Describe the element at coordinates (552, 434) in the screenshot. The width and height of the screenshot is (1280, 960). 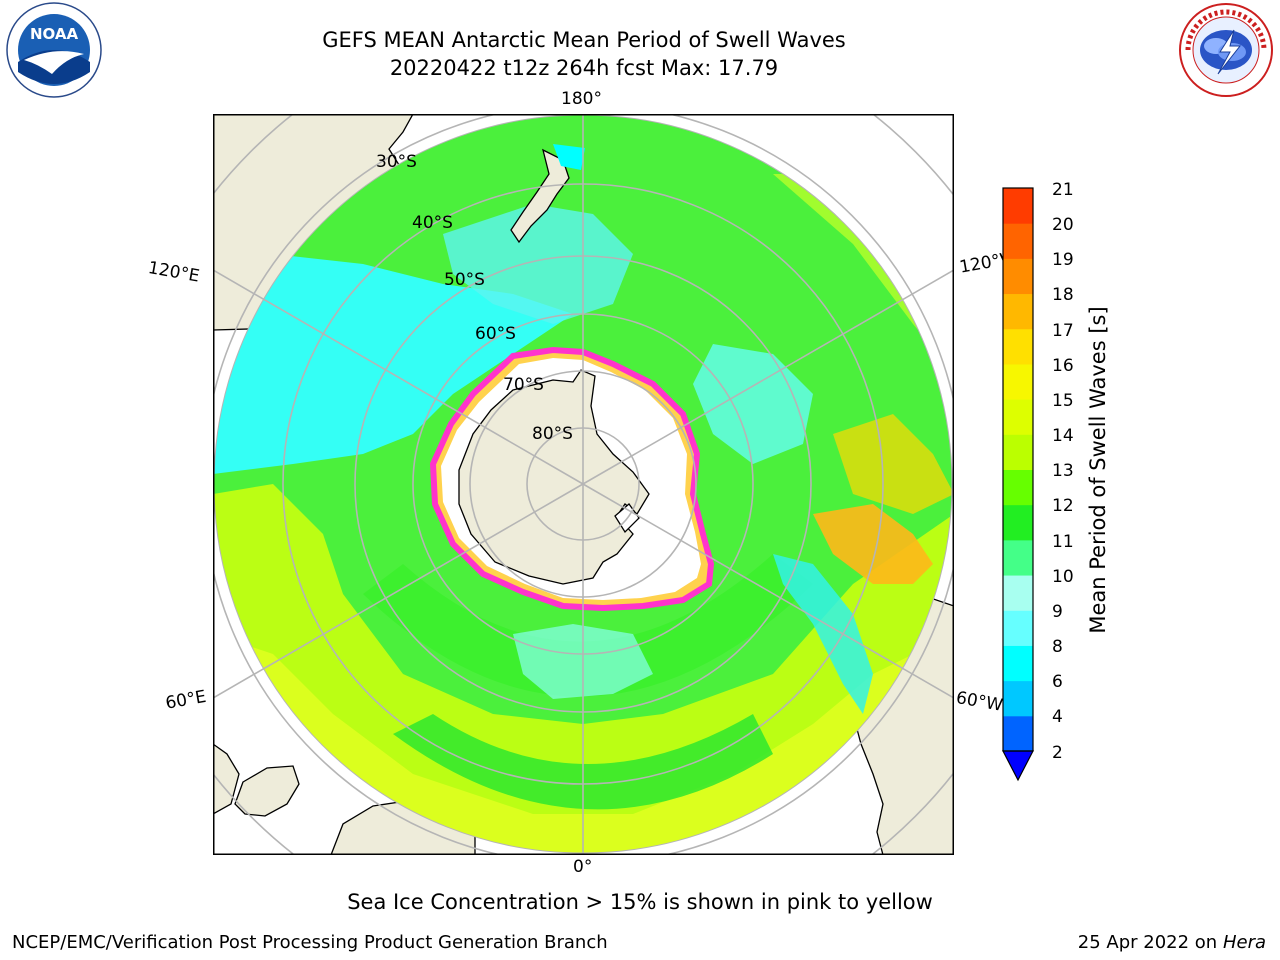
I see `lat-label-80s: 80°S` at that location.